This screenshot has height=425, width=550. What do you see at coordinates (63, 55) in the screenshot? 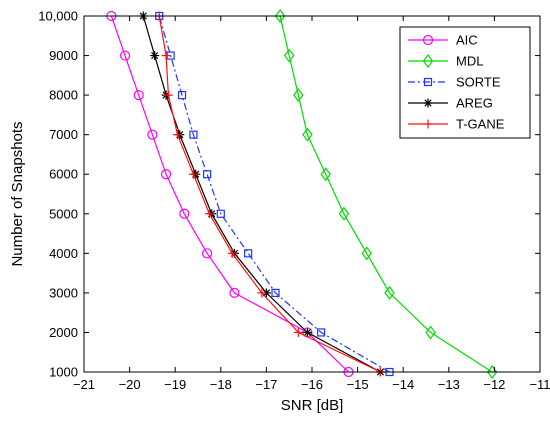
I see `y-tick-label: 9000` at bounding box center [63, 55].